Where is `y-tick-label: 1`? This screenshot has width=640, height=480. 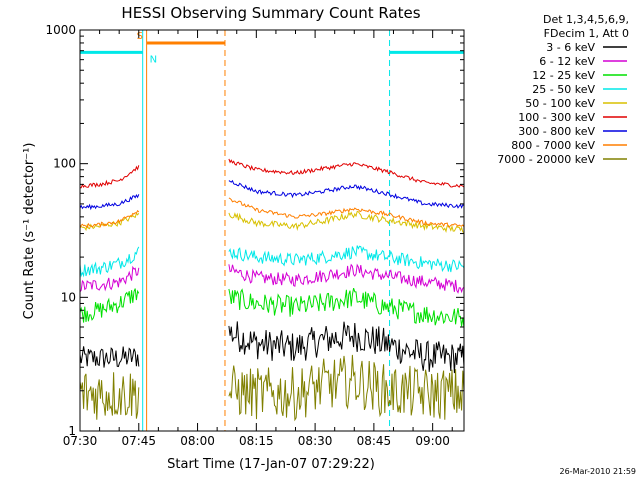
y-tick-label: 1 is located at coordinates (72, 431).